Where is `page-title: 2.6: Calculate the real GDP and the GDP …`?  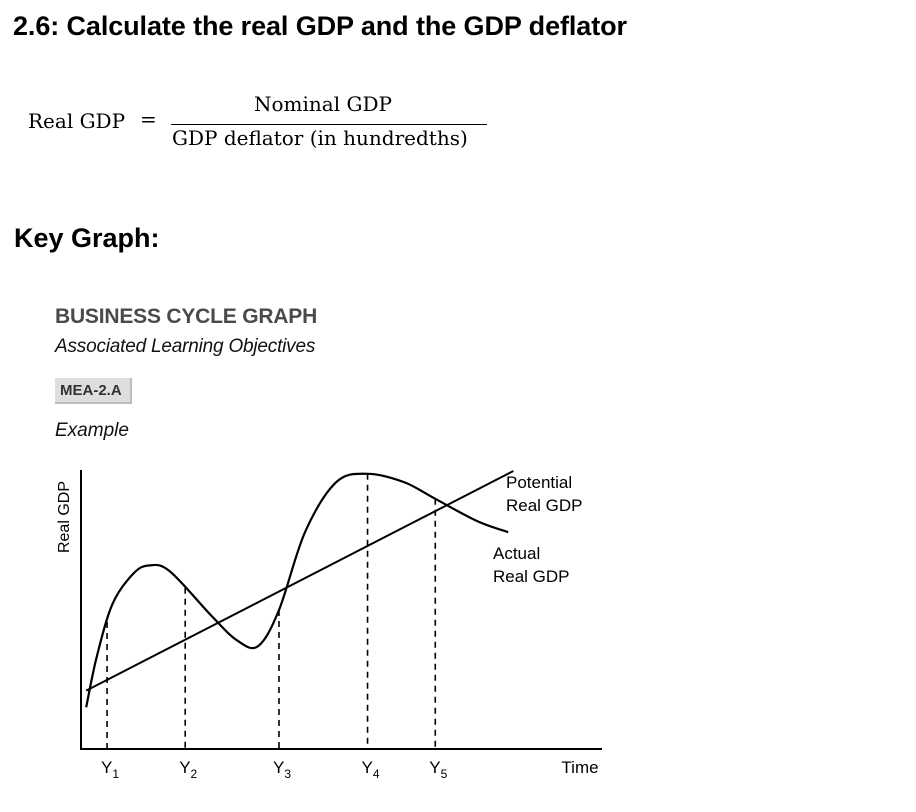
page-title: 2.6: Calculate the real GDP and the GDP … is located at coordinates (320, 26).